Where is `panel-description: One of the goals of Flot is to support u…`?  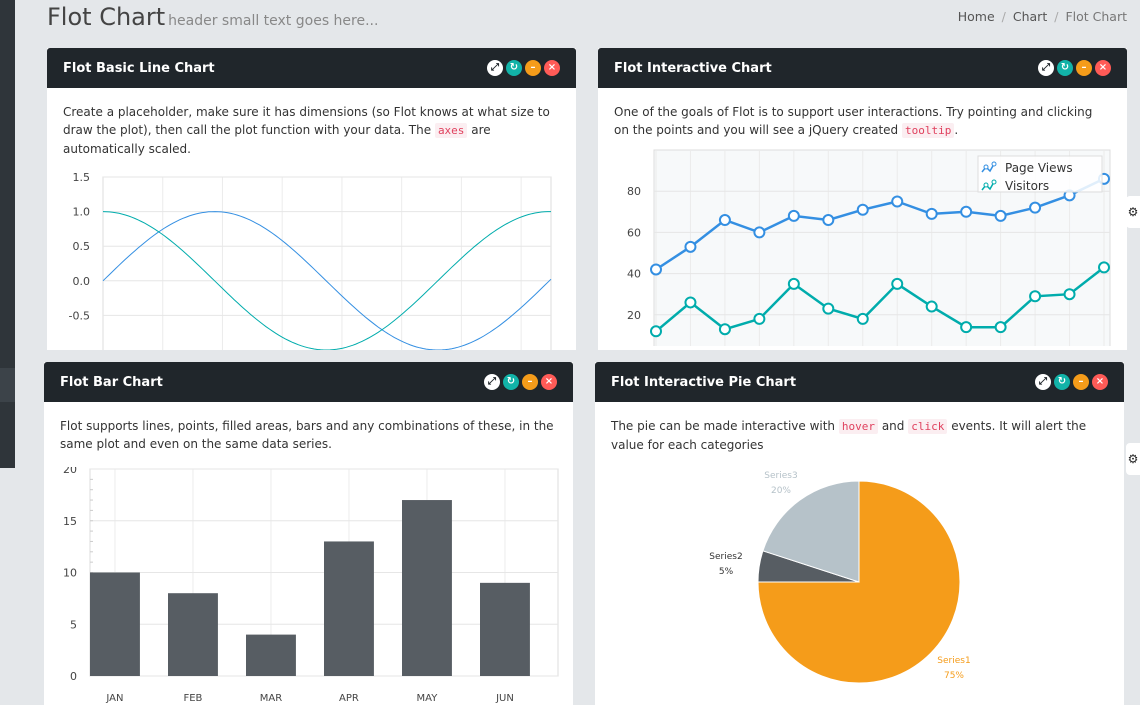
panel-description: One of the goals of Flot is to support u… is located at coordinates (862, 121).